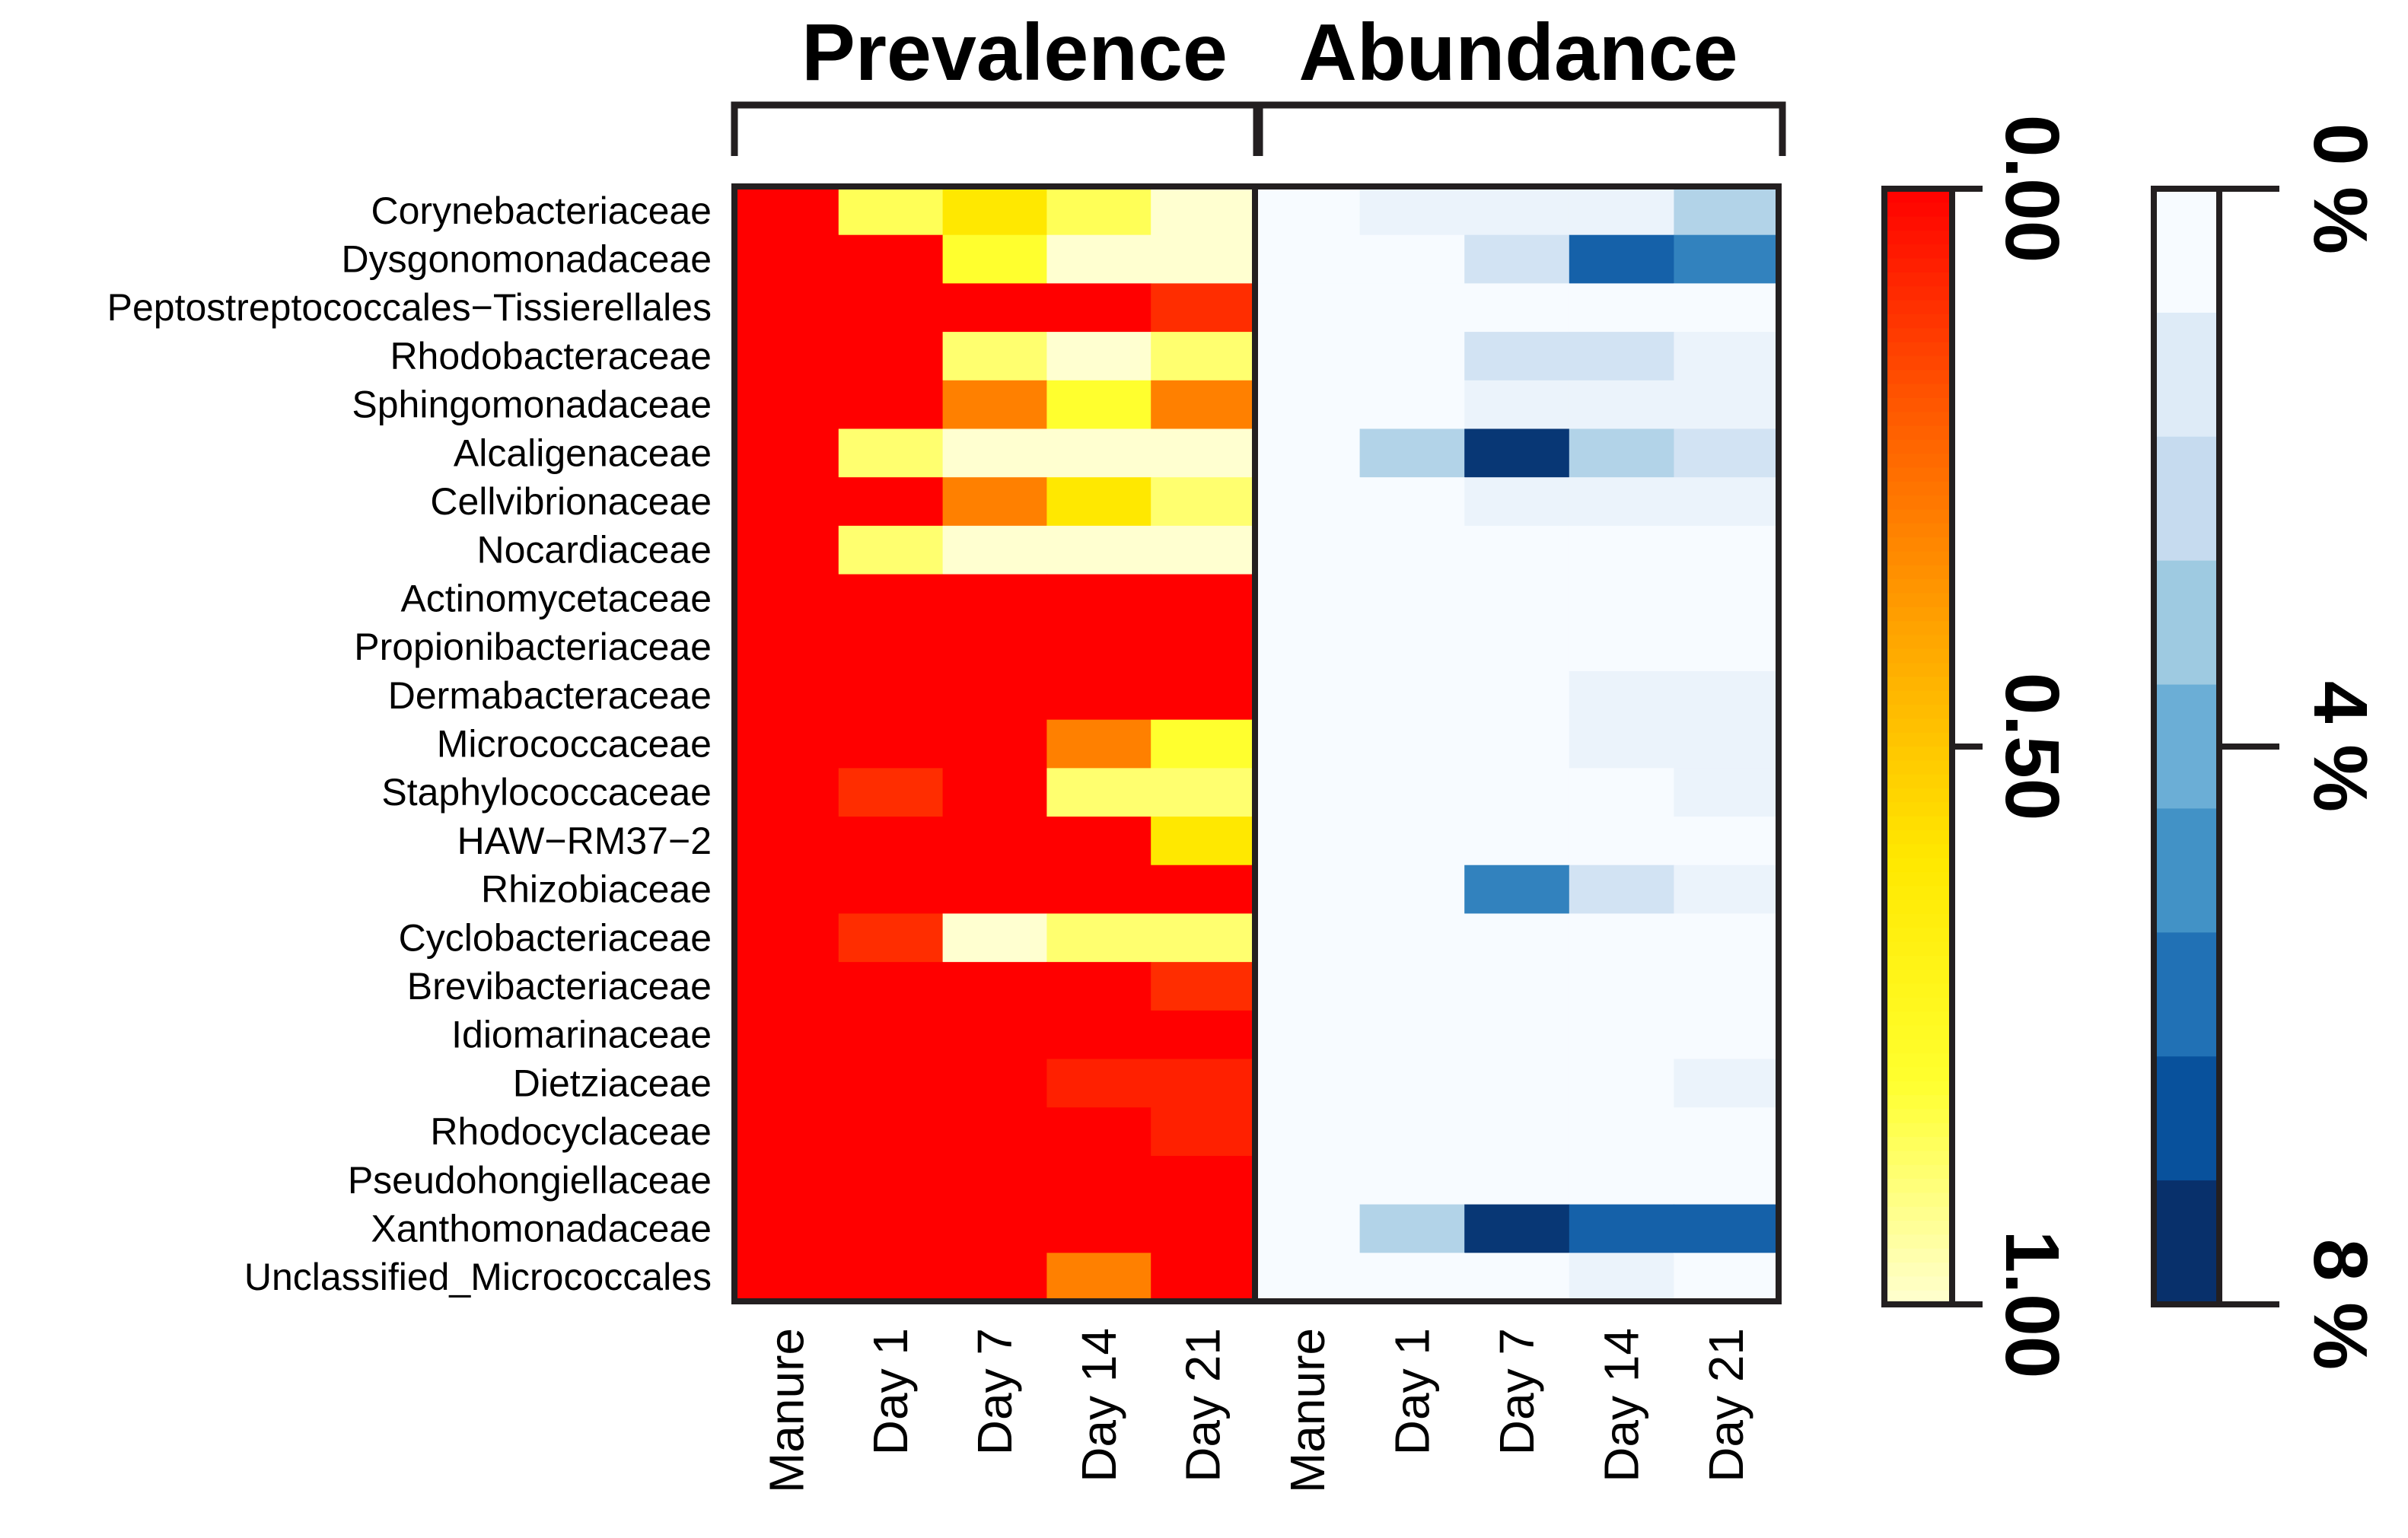 This screenshot has width=2408, height=1538. What do you see at coordinates (584, 841) in the screenshot?
I see `row-label: HAW−RM37−2` at bounding box center [584, 841].